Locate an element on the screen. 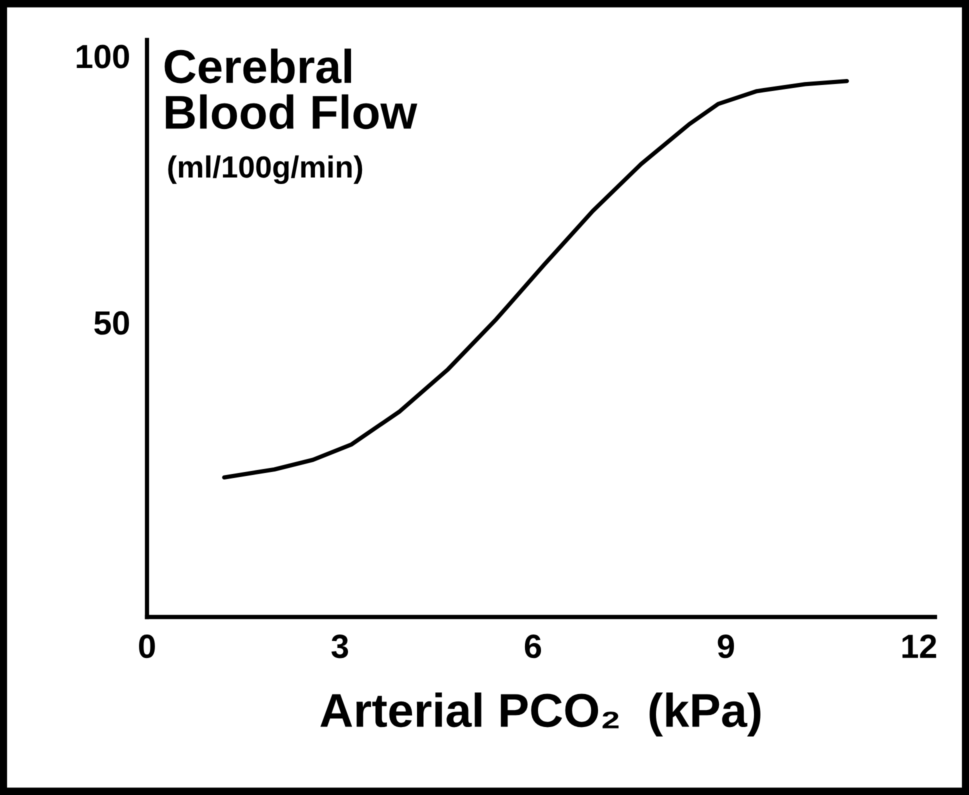 This screenshot has height=795, width=969. y-axis-title: Cerebral Blood Flow is located at coordinates (291, 89).